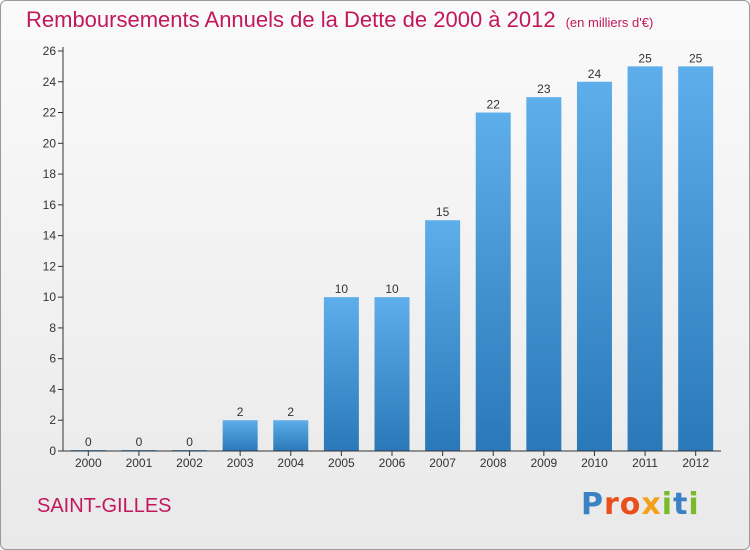 The image size is (750, 550). What do you see at coordinates (494, 105) in the screenshot?
I see `bar-value-label: 22` at bounding box center [494, 105].